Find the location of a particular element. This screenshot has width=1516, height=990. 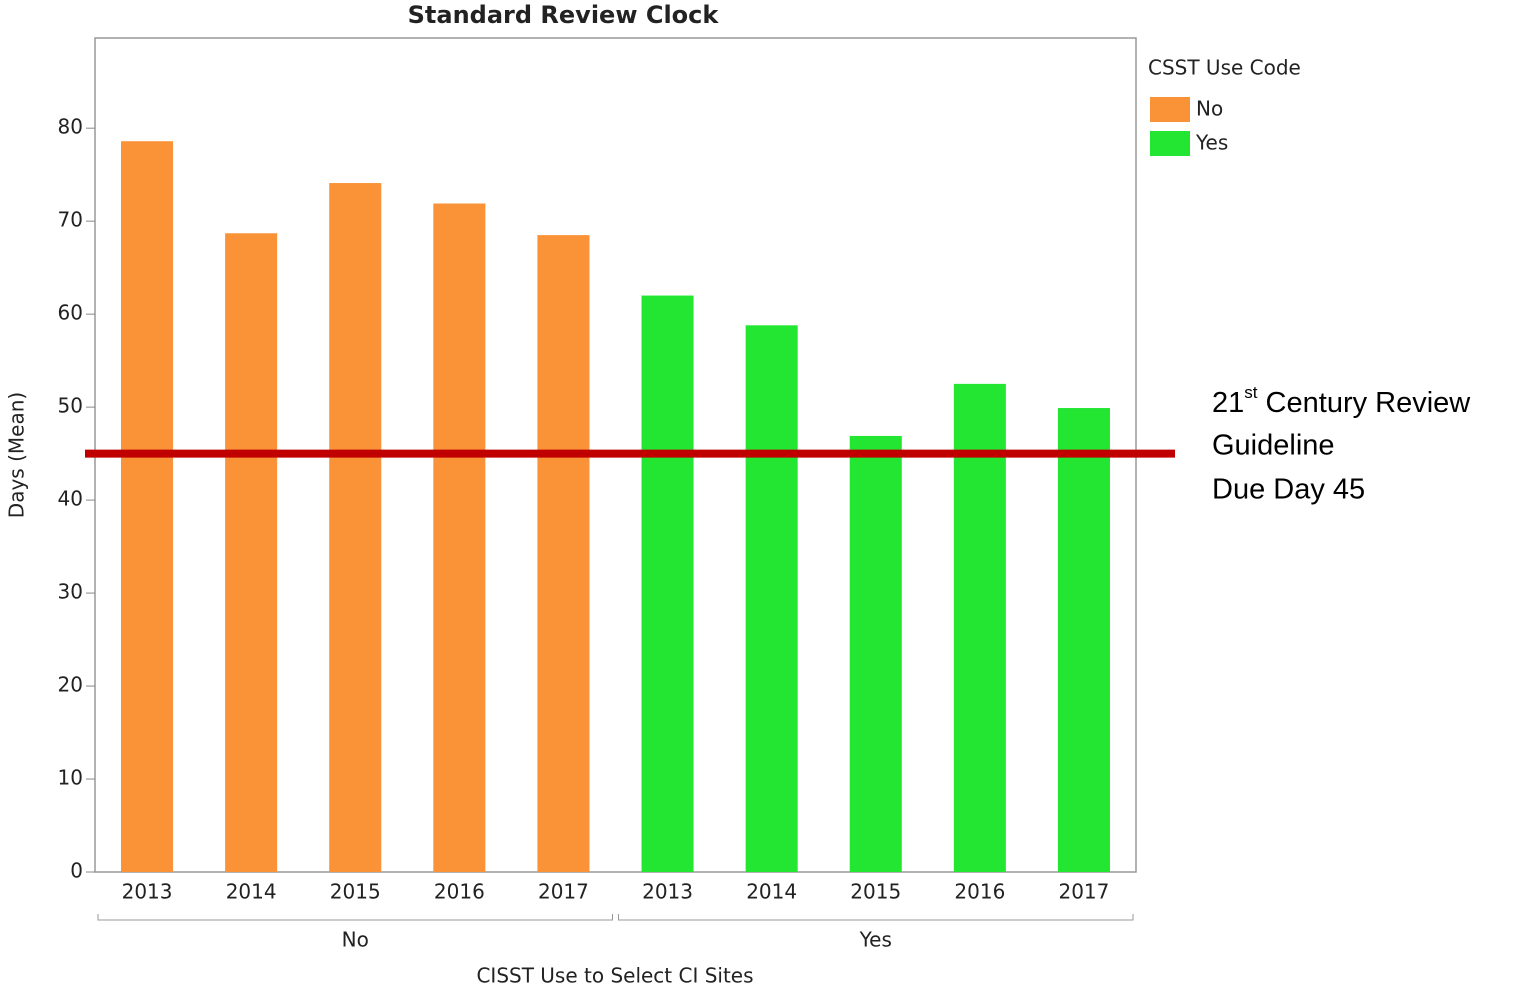

annotation-line: Guideline is located at coordinates (1273, 446).